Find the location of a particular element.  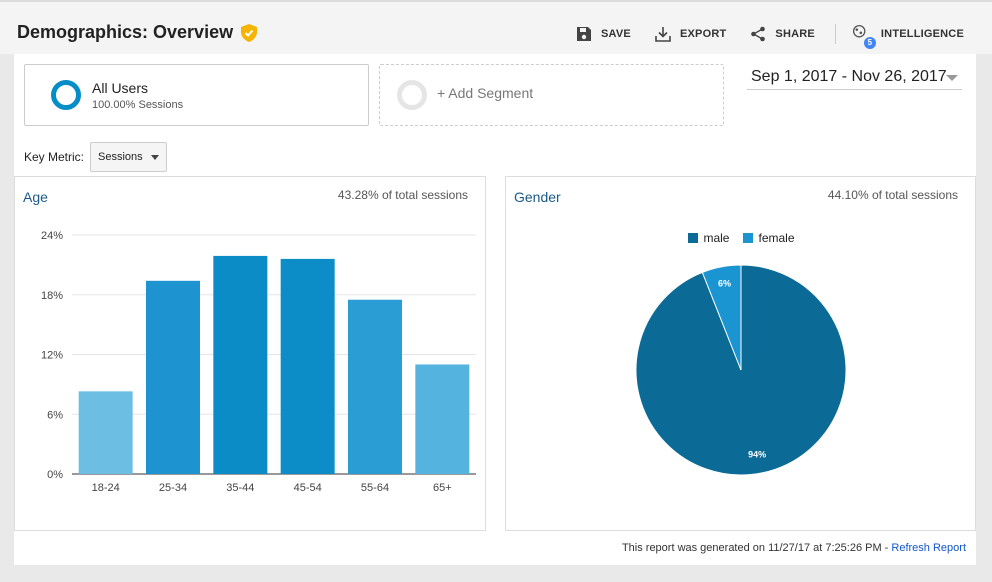

gender-share: 44.10% of total sessions is located at coordinates (892, 195).